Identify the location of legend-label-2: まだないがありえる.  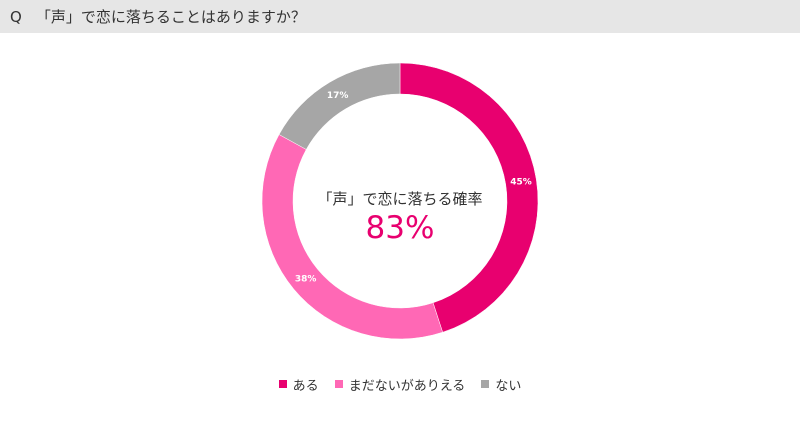
(407, 386).